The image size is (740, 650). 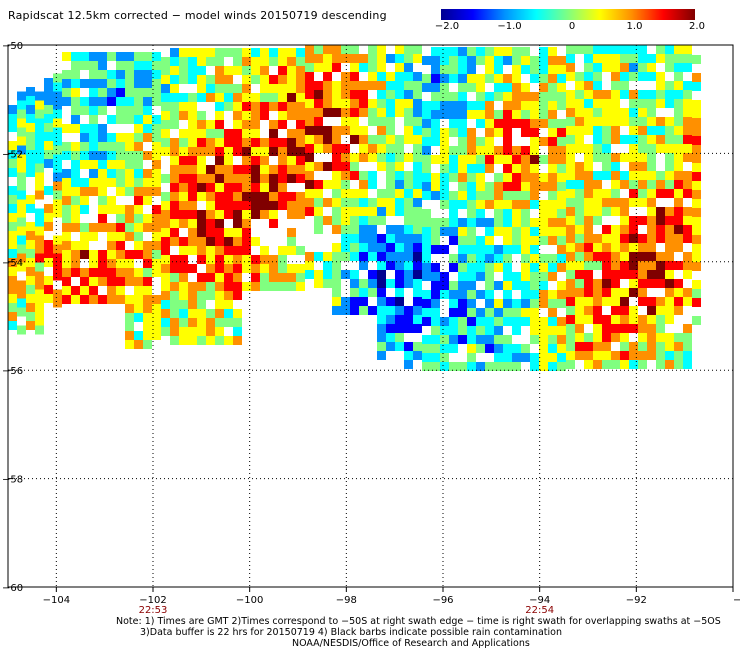 What do you see at coordinates (572, 26) in the screenshot?
I see `colorbar-tick-label: 0` at bounding box center [572, 26].